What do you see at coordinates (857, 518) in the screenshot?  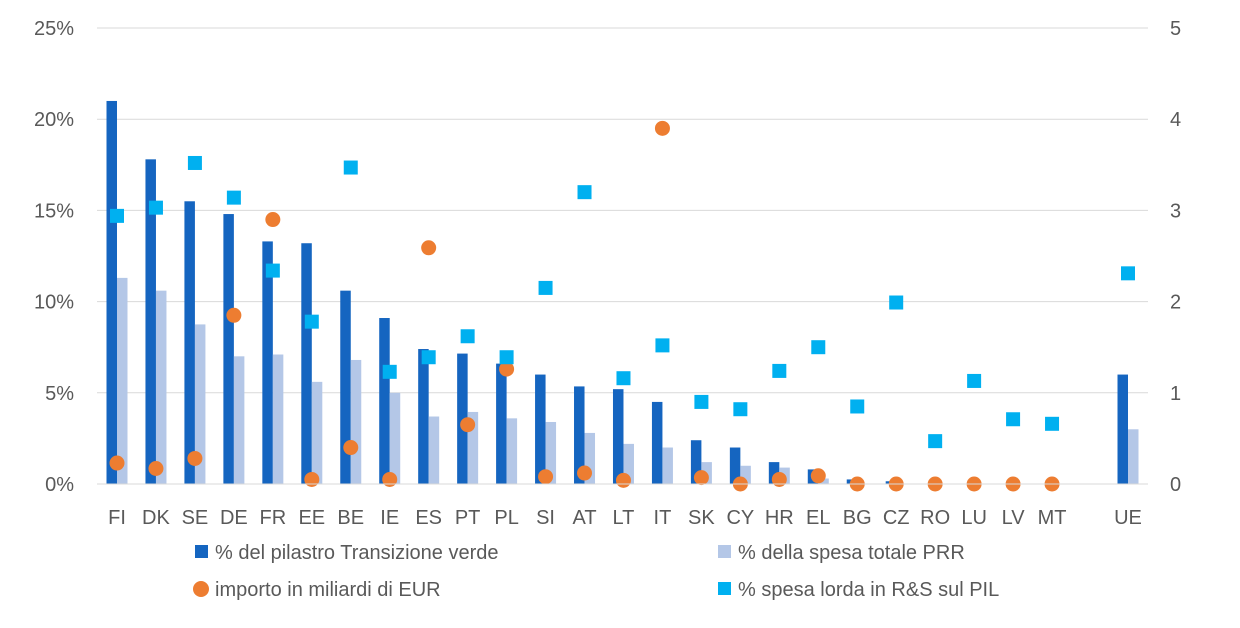 I see `x-tick-label: BG` at bounding box center [857, 518].